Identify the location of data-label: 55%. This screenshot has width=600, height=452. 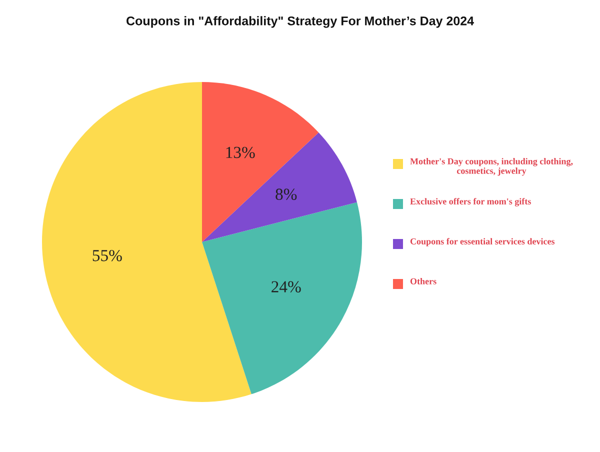
(107, 256).